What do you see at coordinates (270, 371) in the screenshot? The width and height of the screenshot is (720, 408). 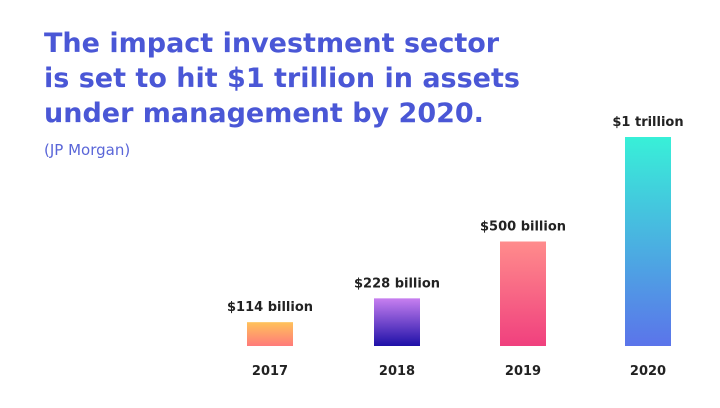 I see `x-tick-label-2017: 2017` at bounding box center [270, 371].